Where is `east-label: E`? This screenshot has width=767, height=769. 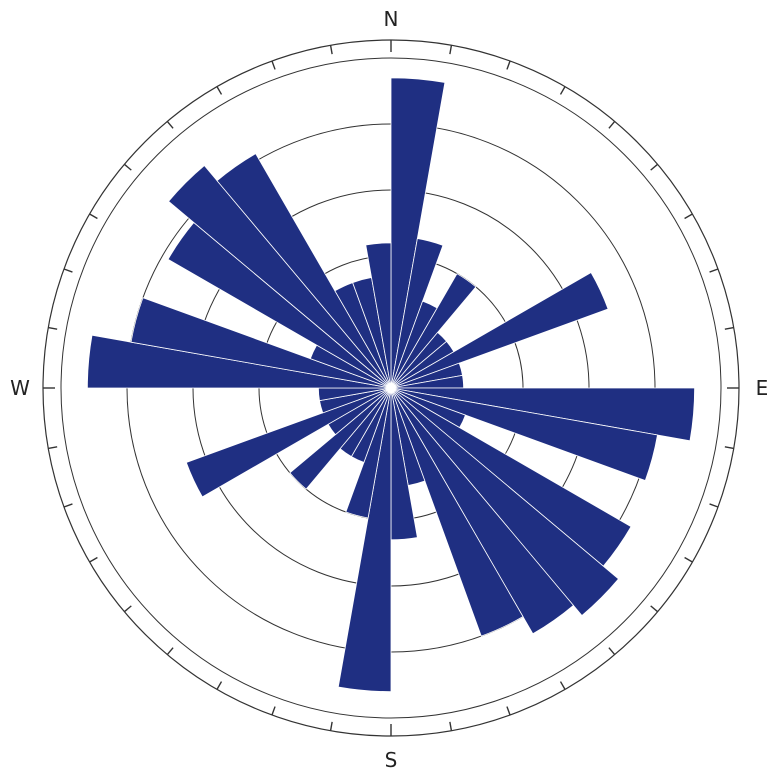
east-label: E is located at coordinates (761, 388).